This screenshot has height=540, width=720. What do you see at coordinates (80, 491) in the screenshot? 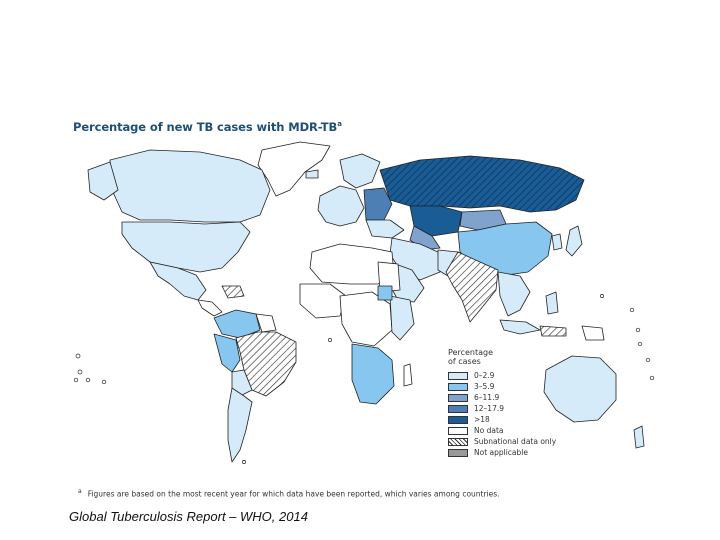
I see `footnote-marker: a` at bounding box center [80, 491].